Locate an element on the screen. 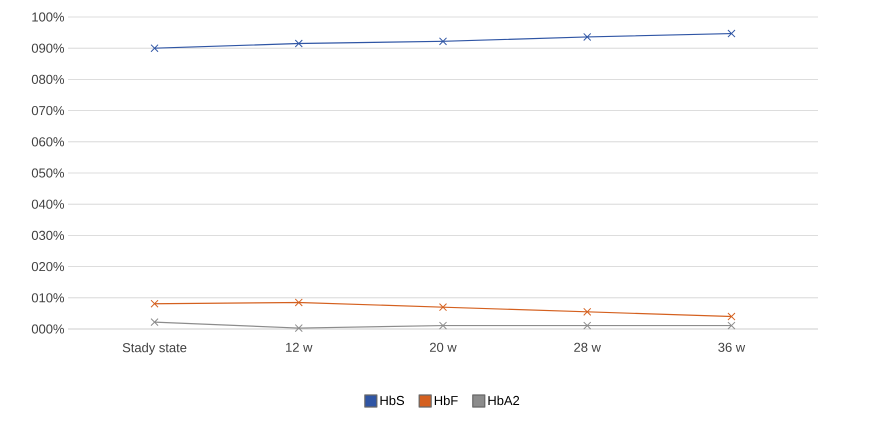 Image resolution: width=888 pixels, height=429 pixels. legend-label: HbF is located at coordinates (446, 401).